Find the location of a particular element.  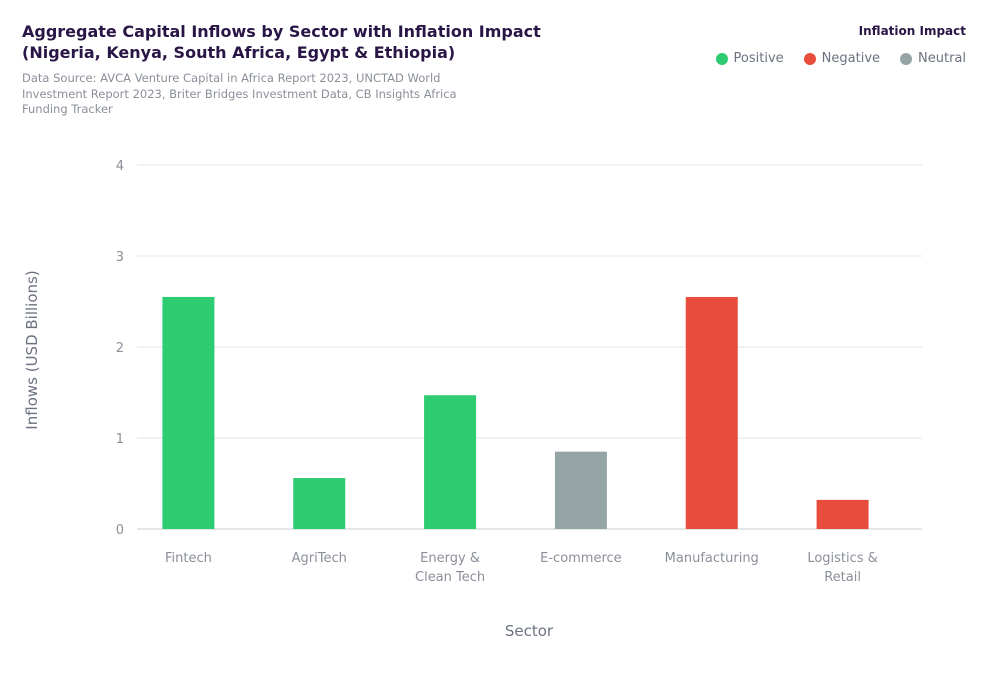

legend-item-positive: Positive is located at coordinates (749, 58).